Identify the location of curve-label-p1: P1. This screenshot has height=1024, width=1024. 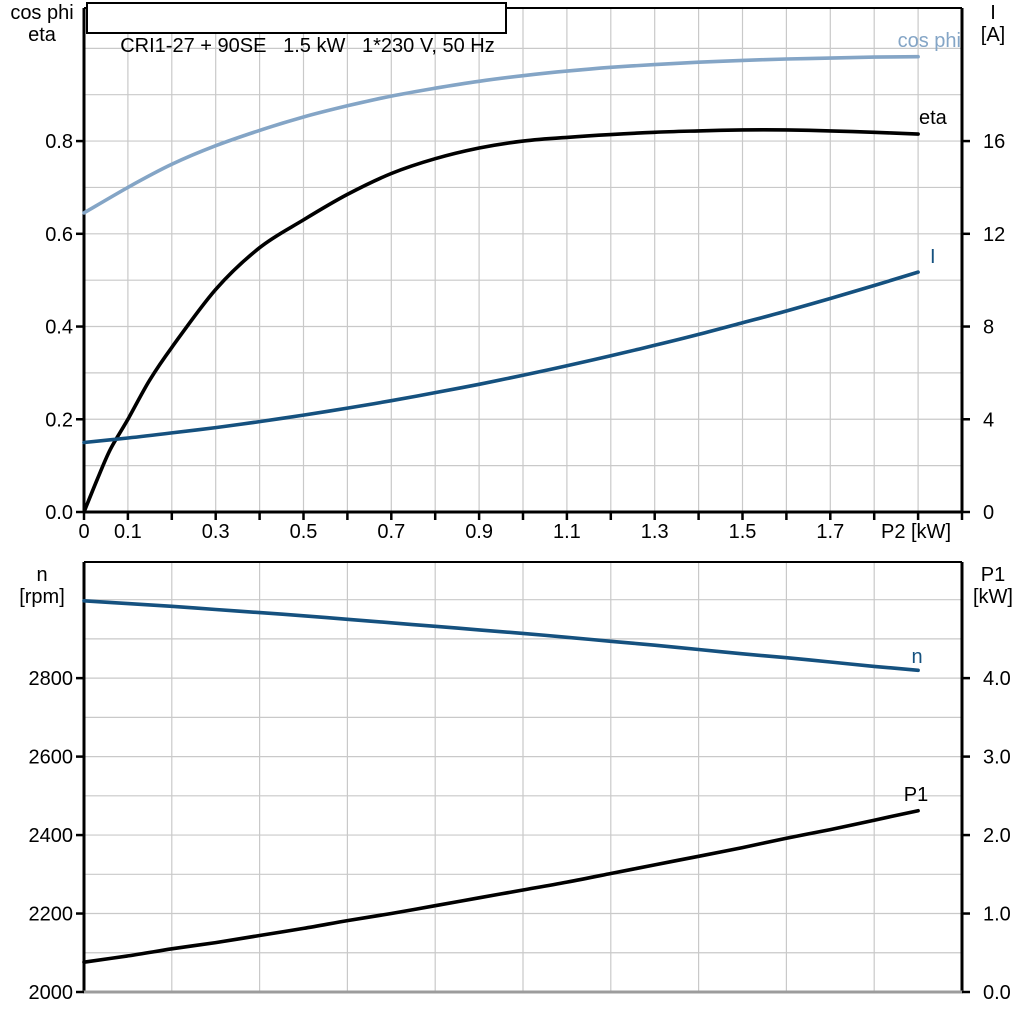
(916, 795).